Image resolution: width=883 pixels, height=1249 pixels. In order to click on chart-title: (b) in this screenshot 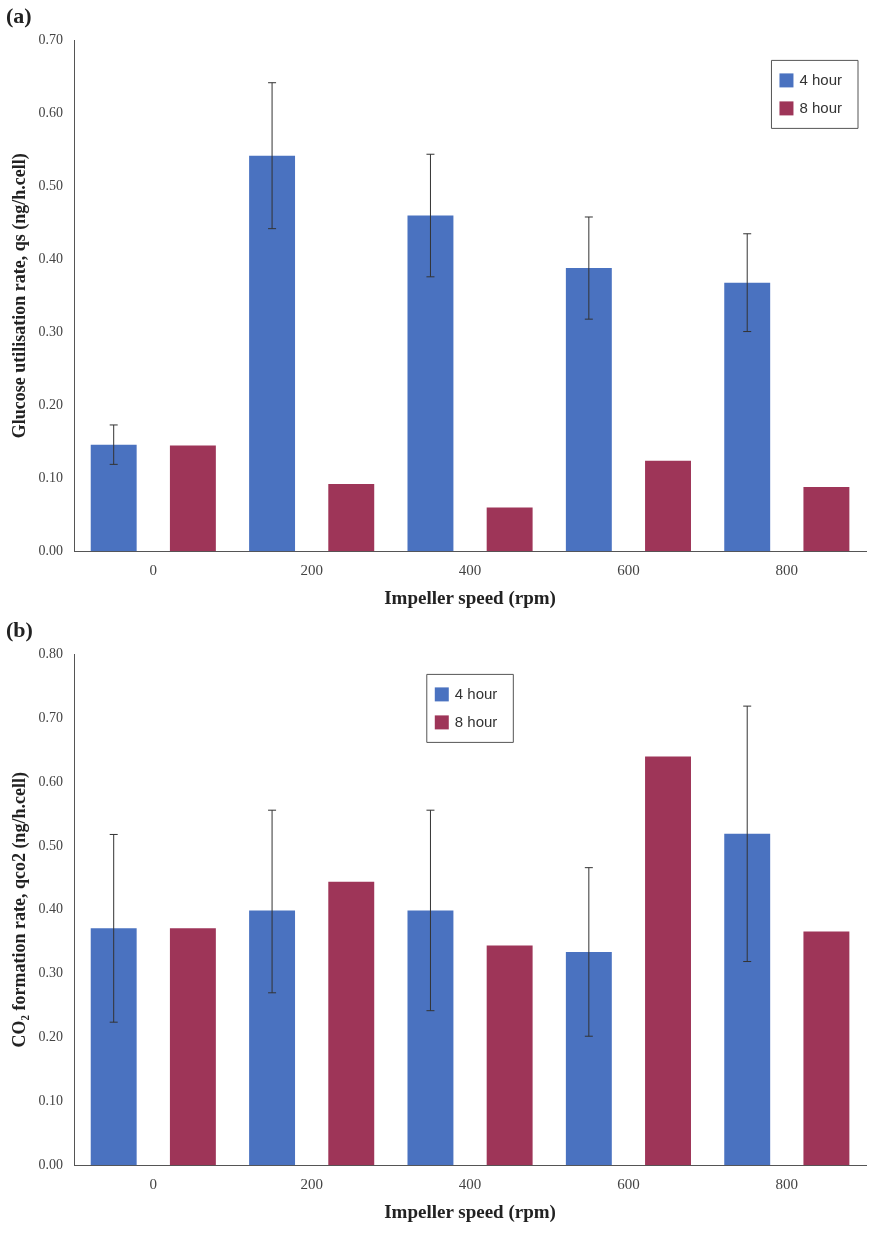, I will do `click(19, 629)`.